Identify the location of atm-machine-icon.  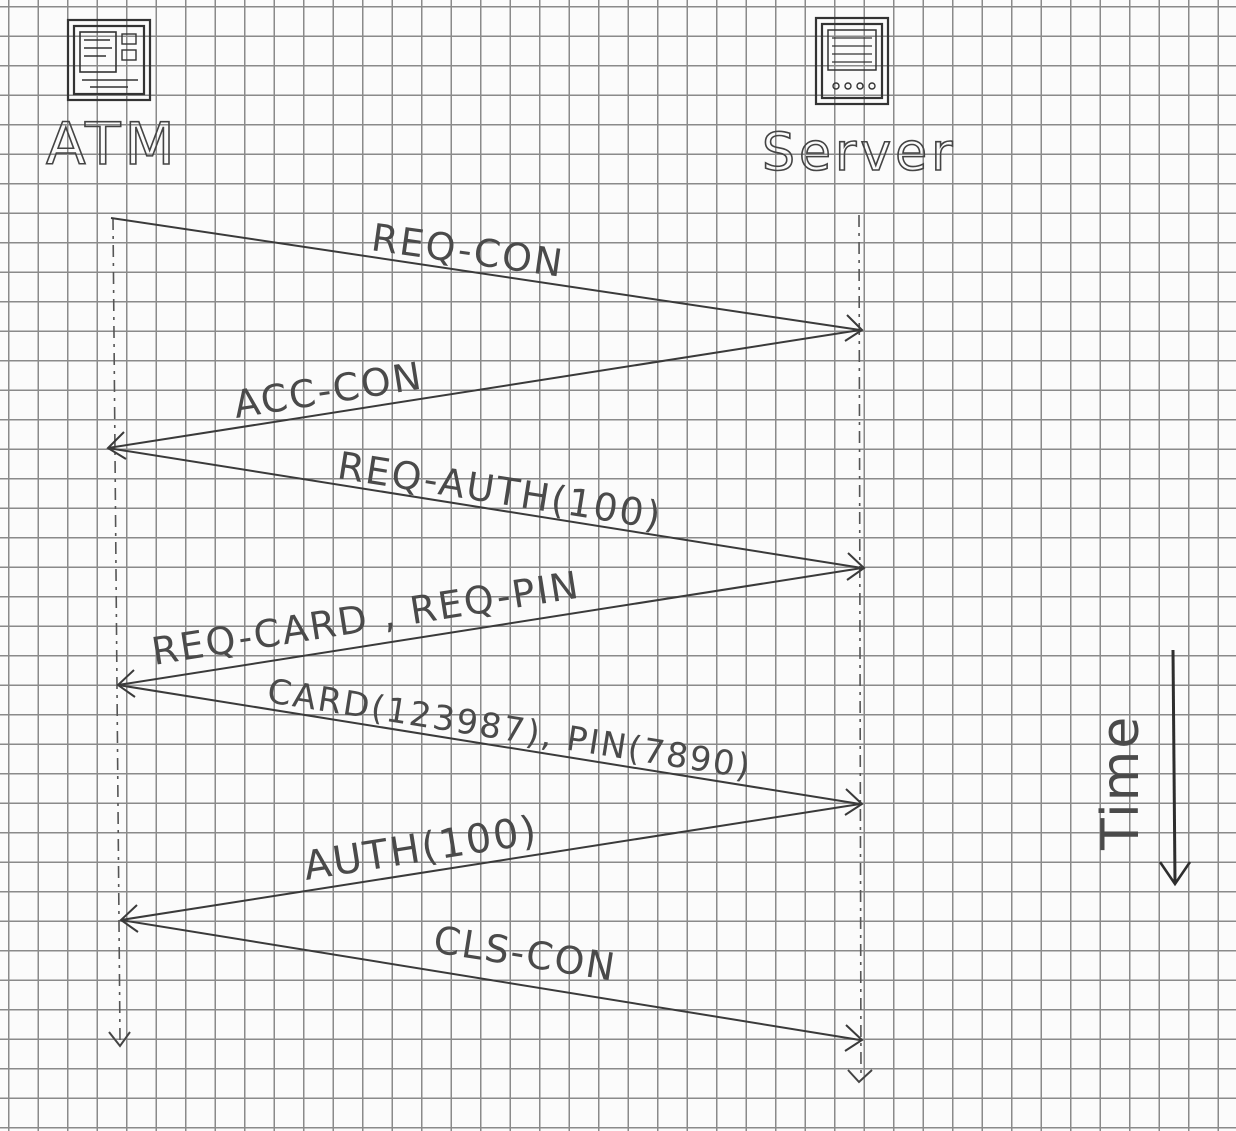
(109, 60).